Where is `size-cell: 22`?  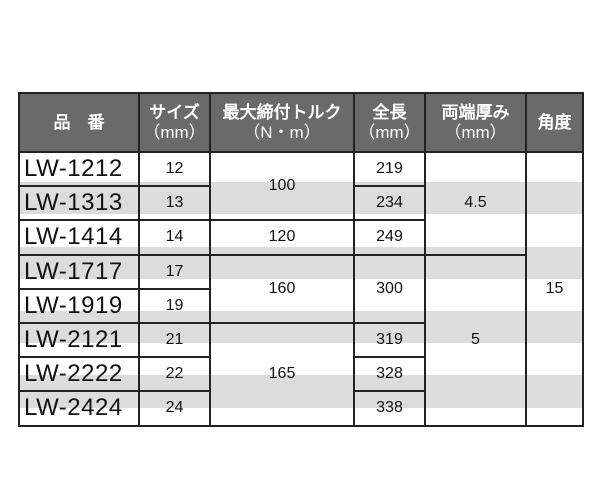
size-cell: 22 is located at coordinates (174, 374).